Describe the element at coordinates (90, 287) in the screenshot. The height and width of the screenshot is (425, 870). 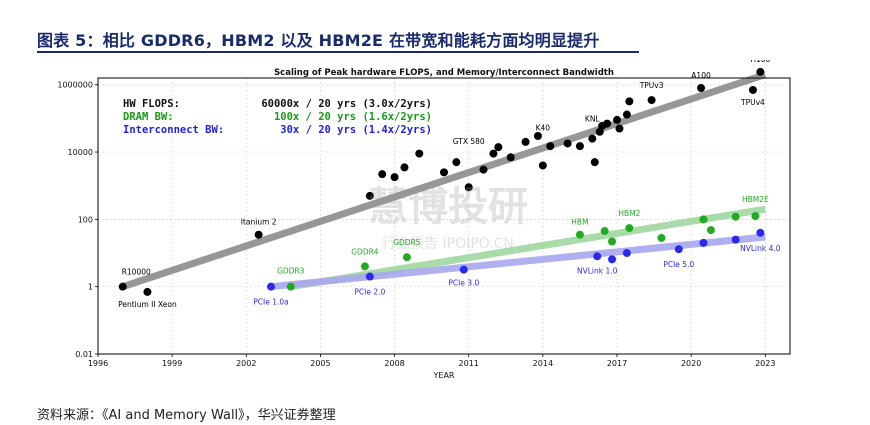
I see `y-tick-label: 1` at that location.